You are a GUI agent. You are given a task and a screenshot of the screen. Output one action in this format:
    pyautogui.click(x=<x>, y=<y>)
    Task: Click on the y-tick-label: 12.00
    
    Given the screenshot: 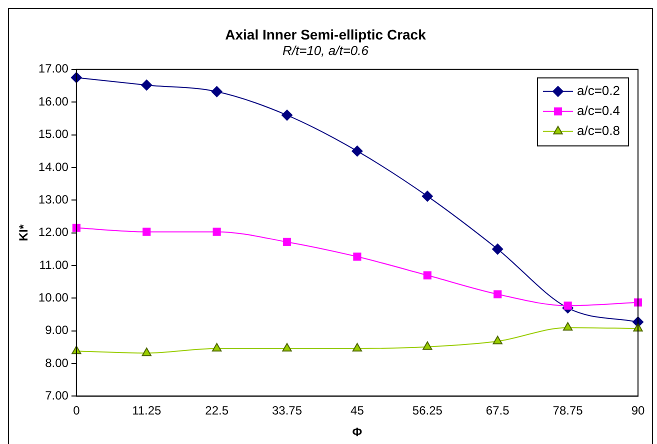 What is the action you would take?
    pyautogui.click(x=53, y=232)
    